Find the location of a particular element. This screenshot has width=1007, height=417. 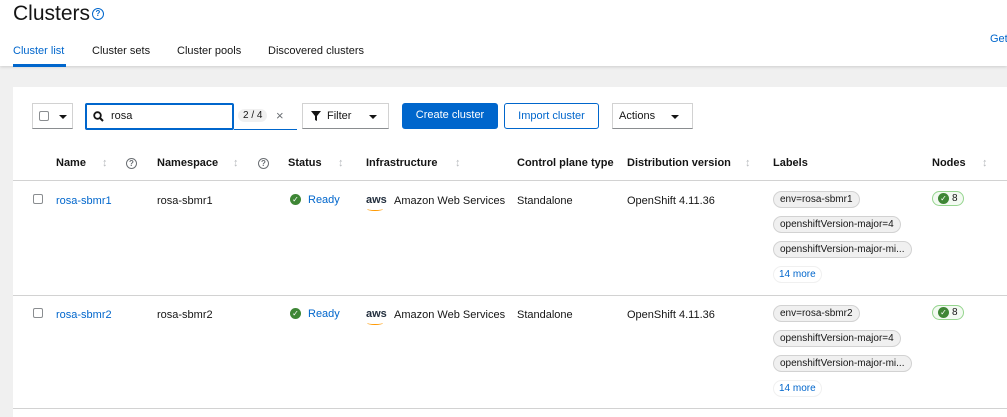

page-title: Clusters is located at coordinates (52, 13).